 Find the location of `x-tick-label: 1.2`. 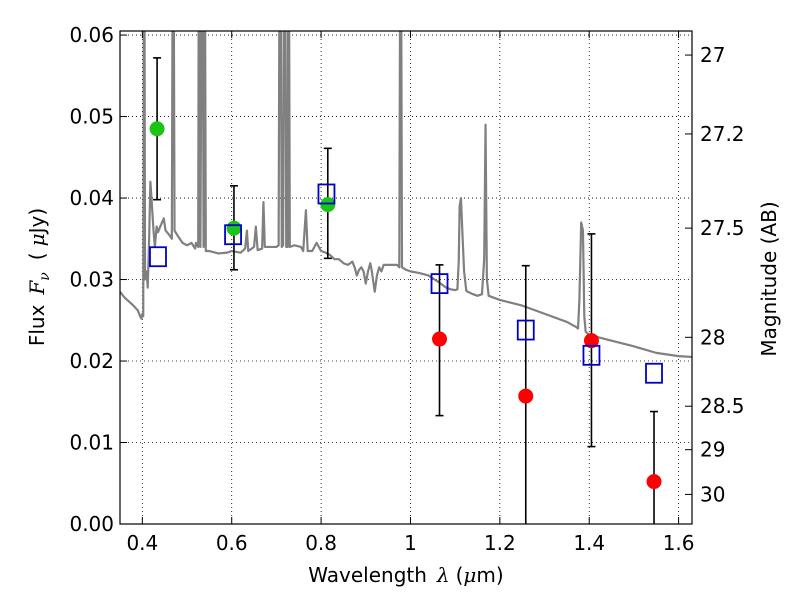

x-tick-label: 1.2 is located at coordinates (500, 543).